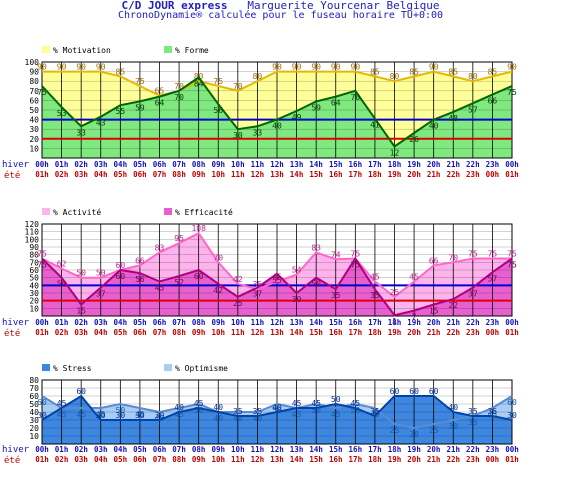 The height and width of the screenshot is (480, 561). I want to click on x-tick-winter-1-16: 16h, so click(356, 322).